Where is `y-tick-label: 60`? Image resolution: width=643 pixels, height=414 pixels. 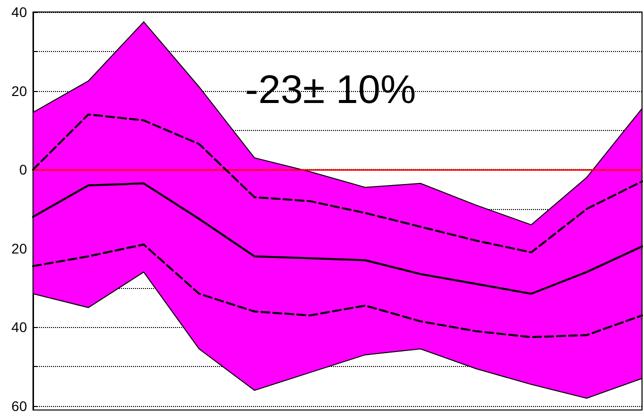 y-tick-label: 60 is located at coordinates (19, 406).